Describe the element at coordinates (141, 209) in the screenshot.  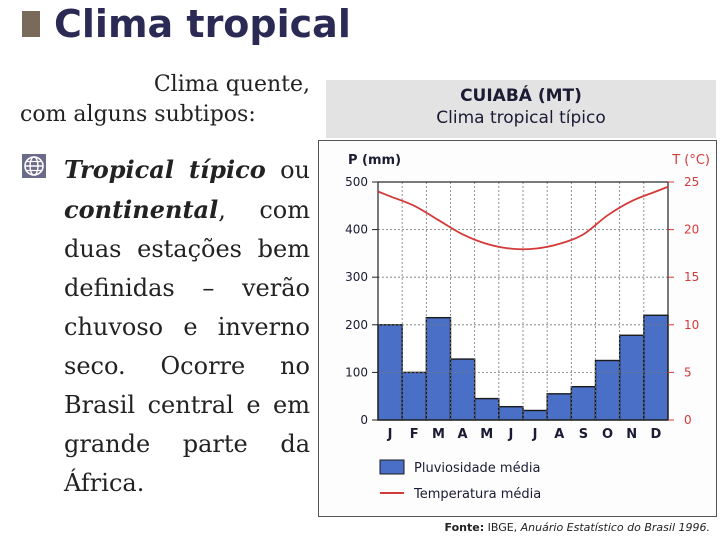
I see `term-continental: continental` at that location.